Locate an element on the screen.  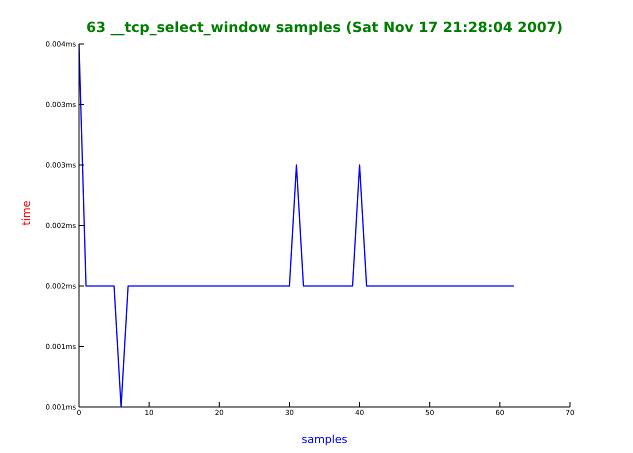
y-axis-title: time is located at coordinates (26, 213).